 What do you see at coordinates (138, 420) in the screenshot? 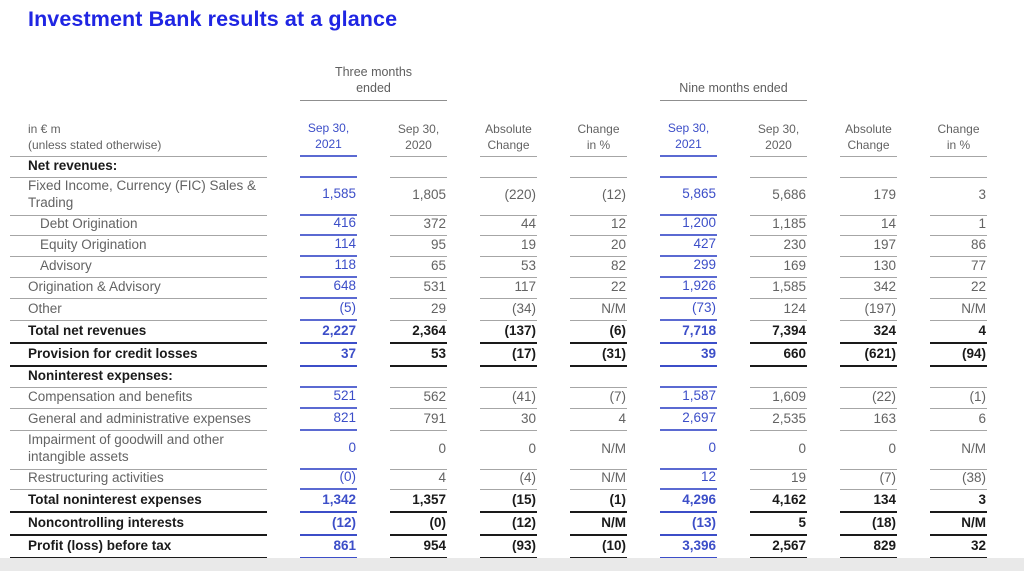
I see `row-label: General and administrative expenses` at bounding box center [138, 420].